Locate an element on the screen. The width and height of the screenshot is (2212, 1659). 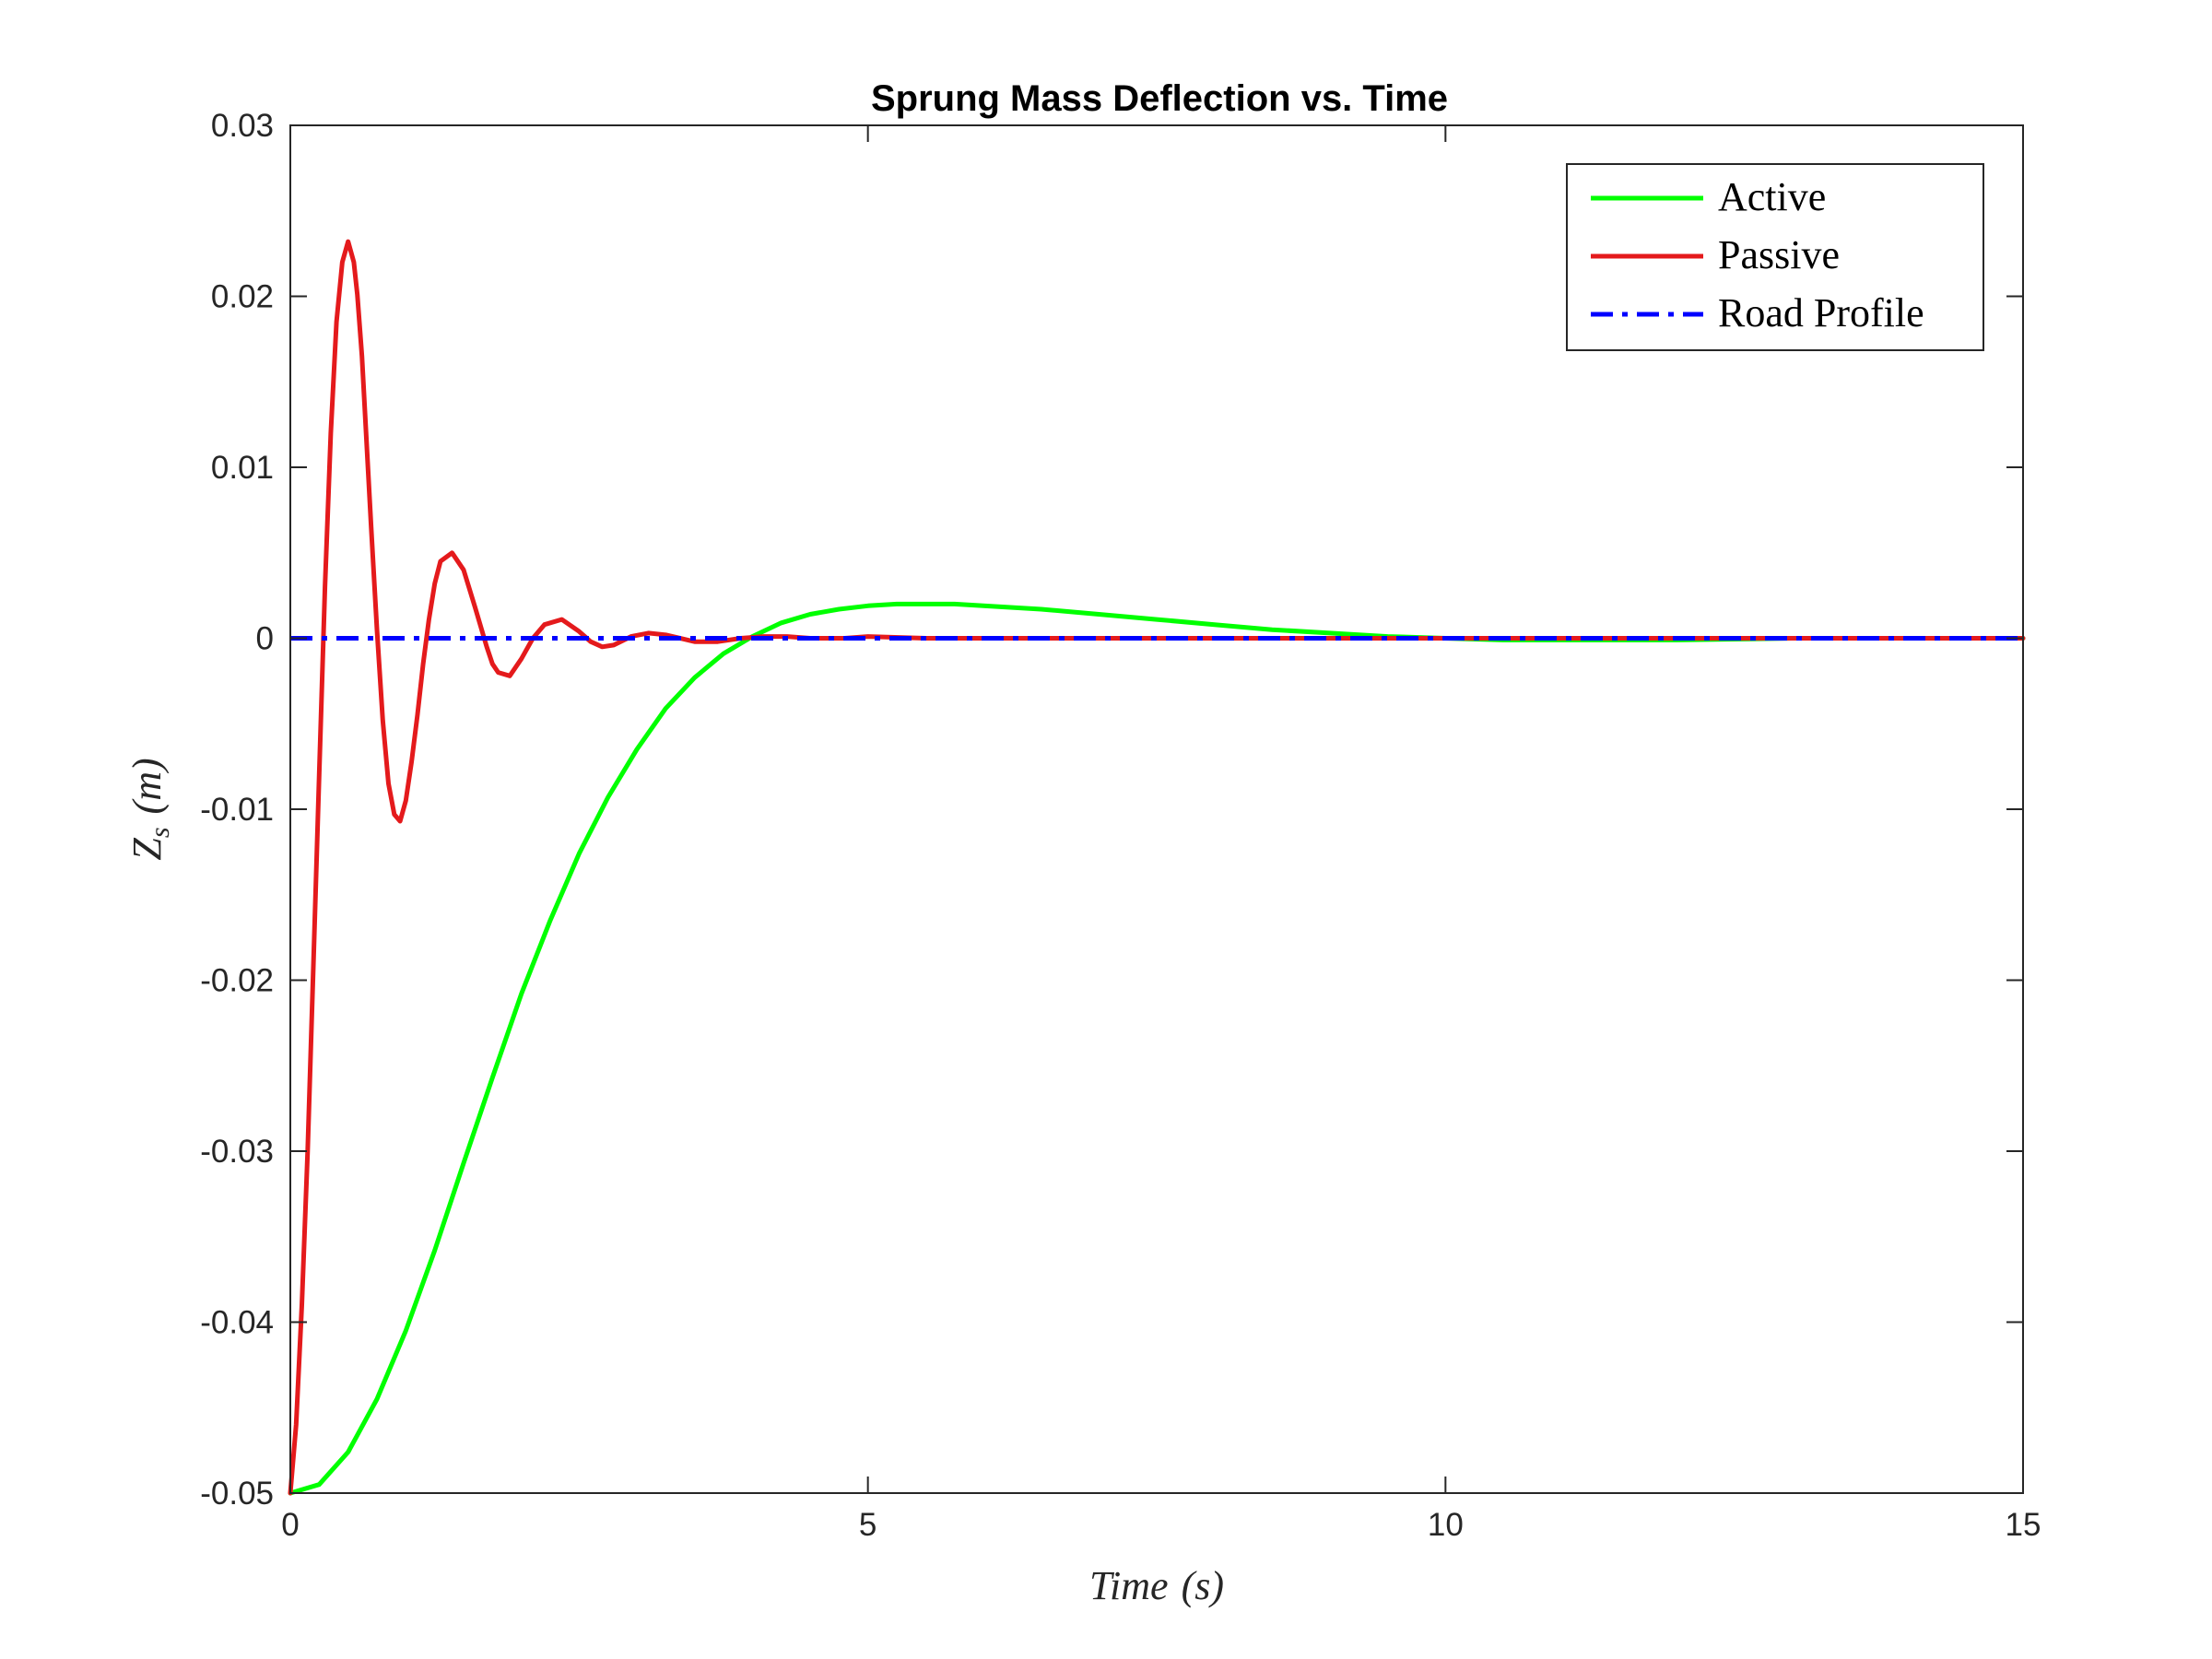
x-tick-label: 5 is located at coordinates (868, 1525).